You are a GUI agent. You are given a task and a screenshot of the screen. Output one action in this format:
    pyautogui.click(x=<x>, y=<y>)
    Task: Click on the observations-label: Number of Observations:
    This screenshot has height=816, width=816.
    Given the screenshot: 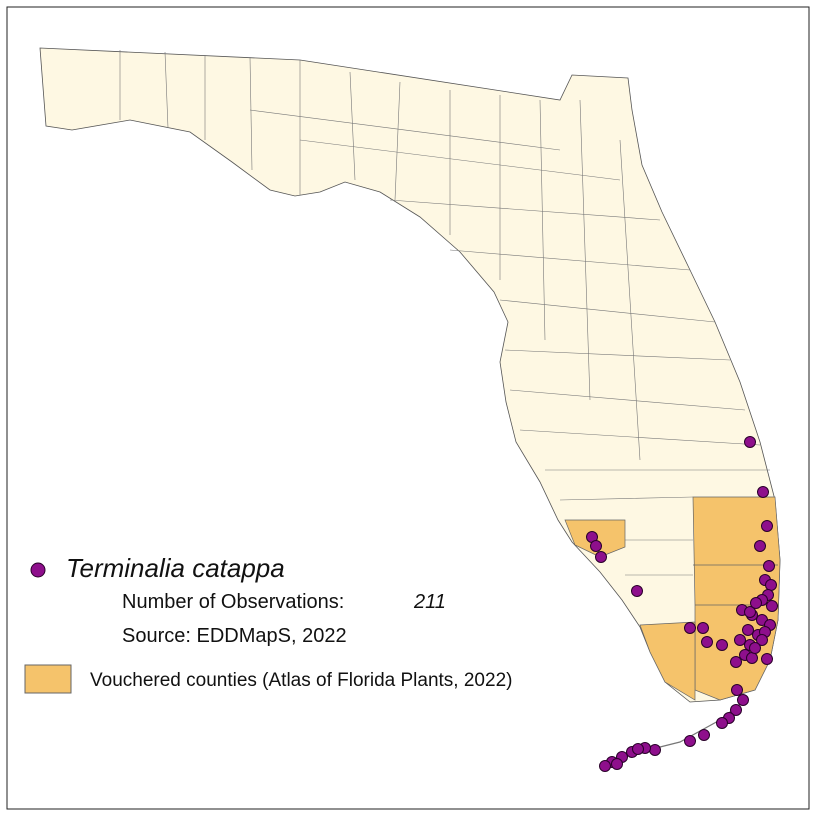 What is the action you would take?
    pyautogui.click(x=233, y=602)
    